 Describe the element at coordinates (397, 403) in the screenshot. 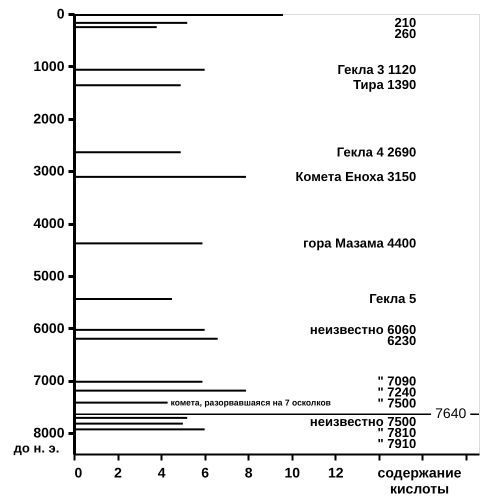

I see `annotation: " 7500` at that location.